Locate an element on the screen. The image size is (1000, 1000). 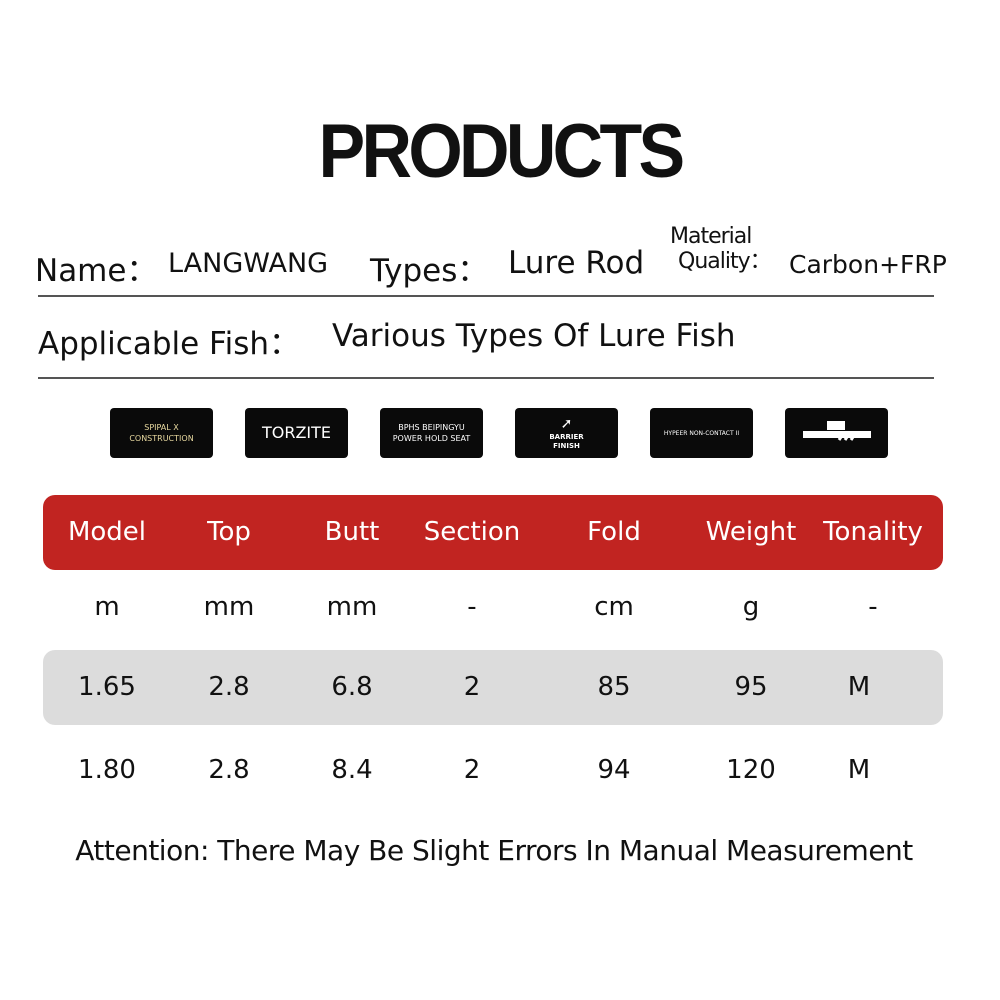
units-row: m mm mm - cm g - is located at coordinates (493, 609).